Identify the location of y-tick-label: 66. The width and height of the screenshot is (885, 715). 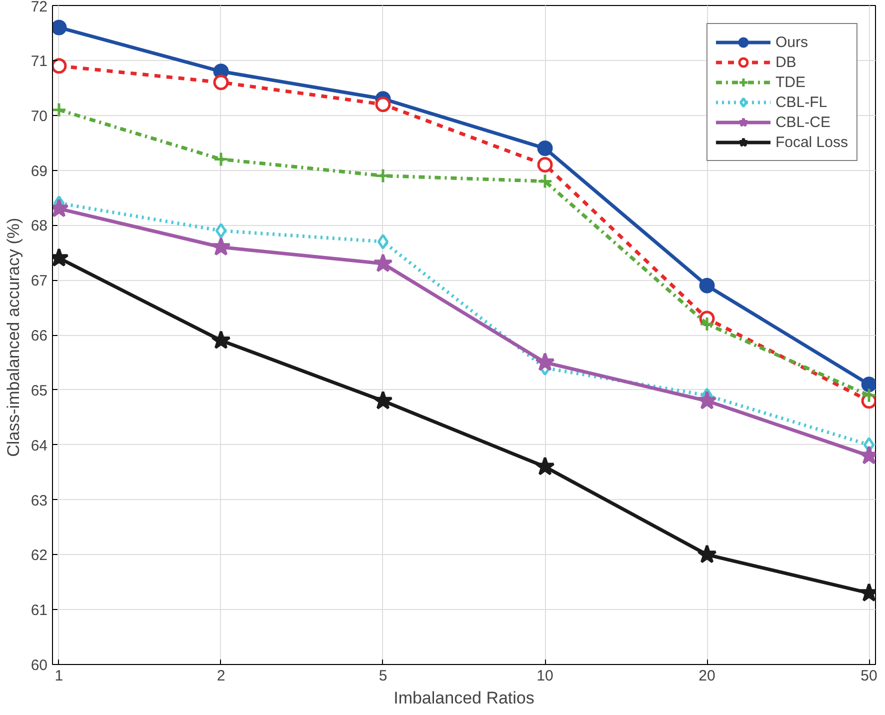
(39, 336).